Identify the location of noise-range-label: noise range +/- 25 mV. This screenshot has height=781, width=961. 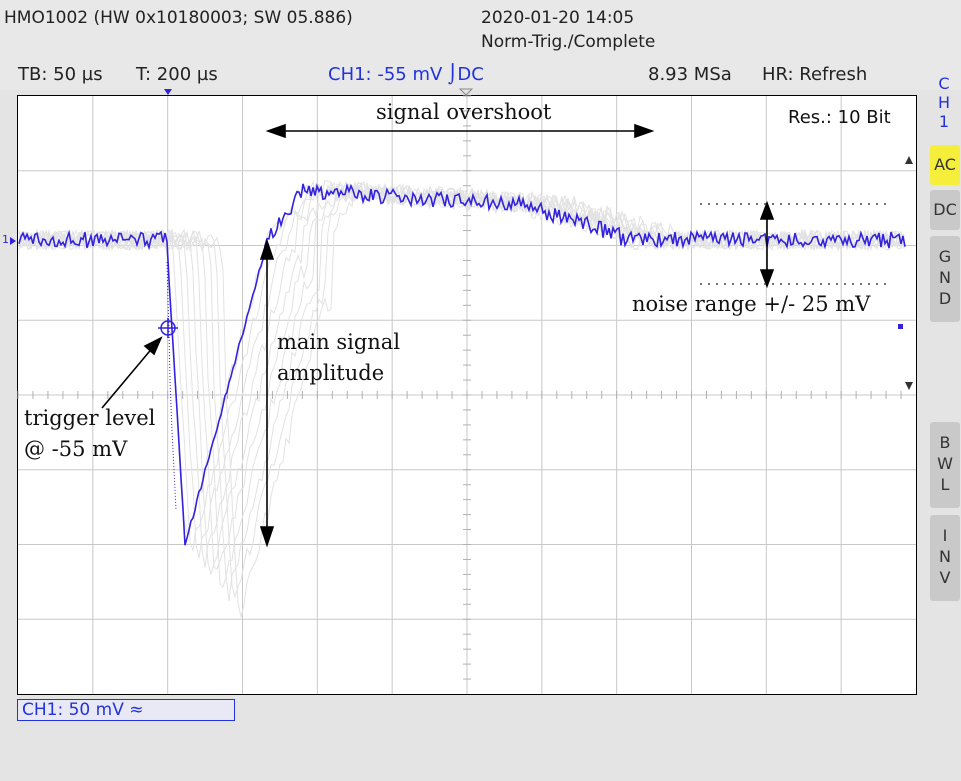
(751, 304).